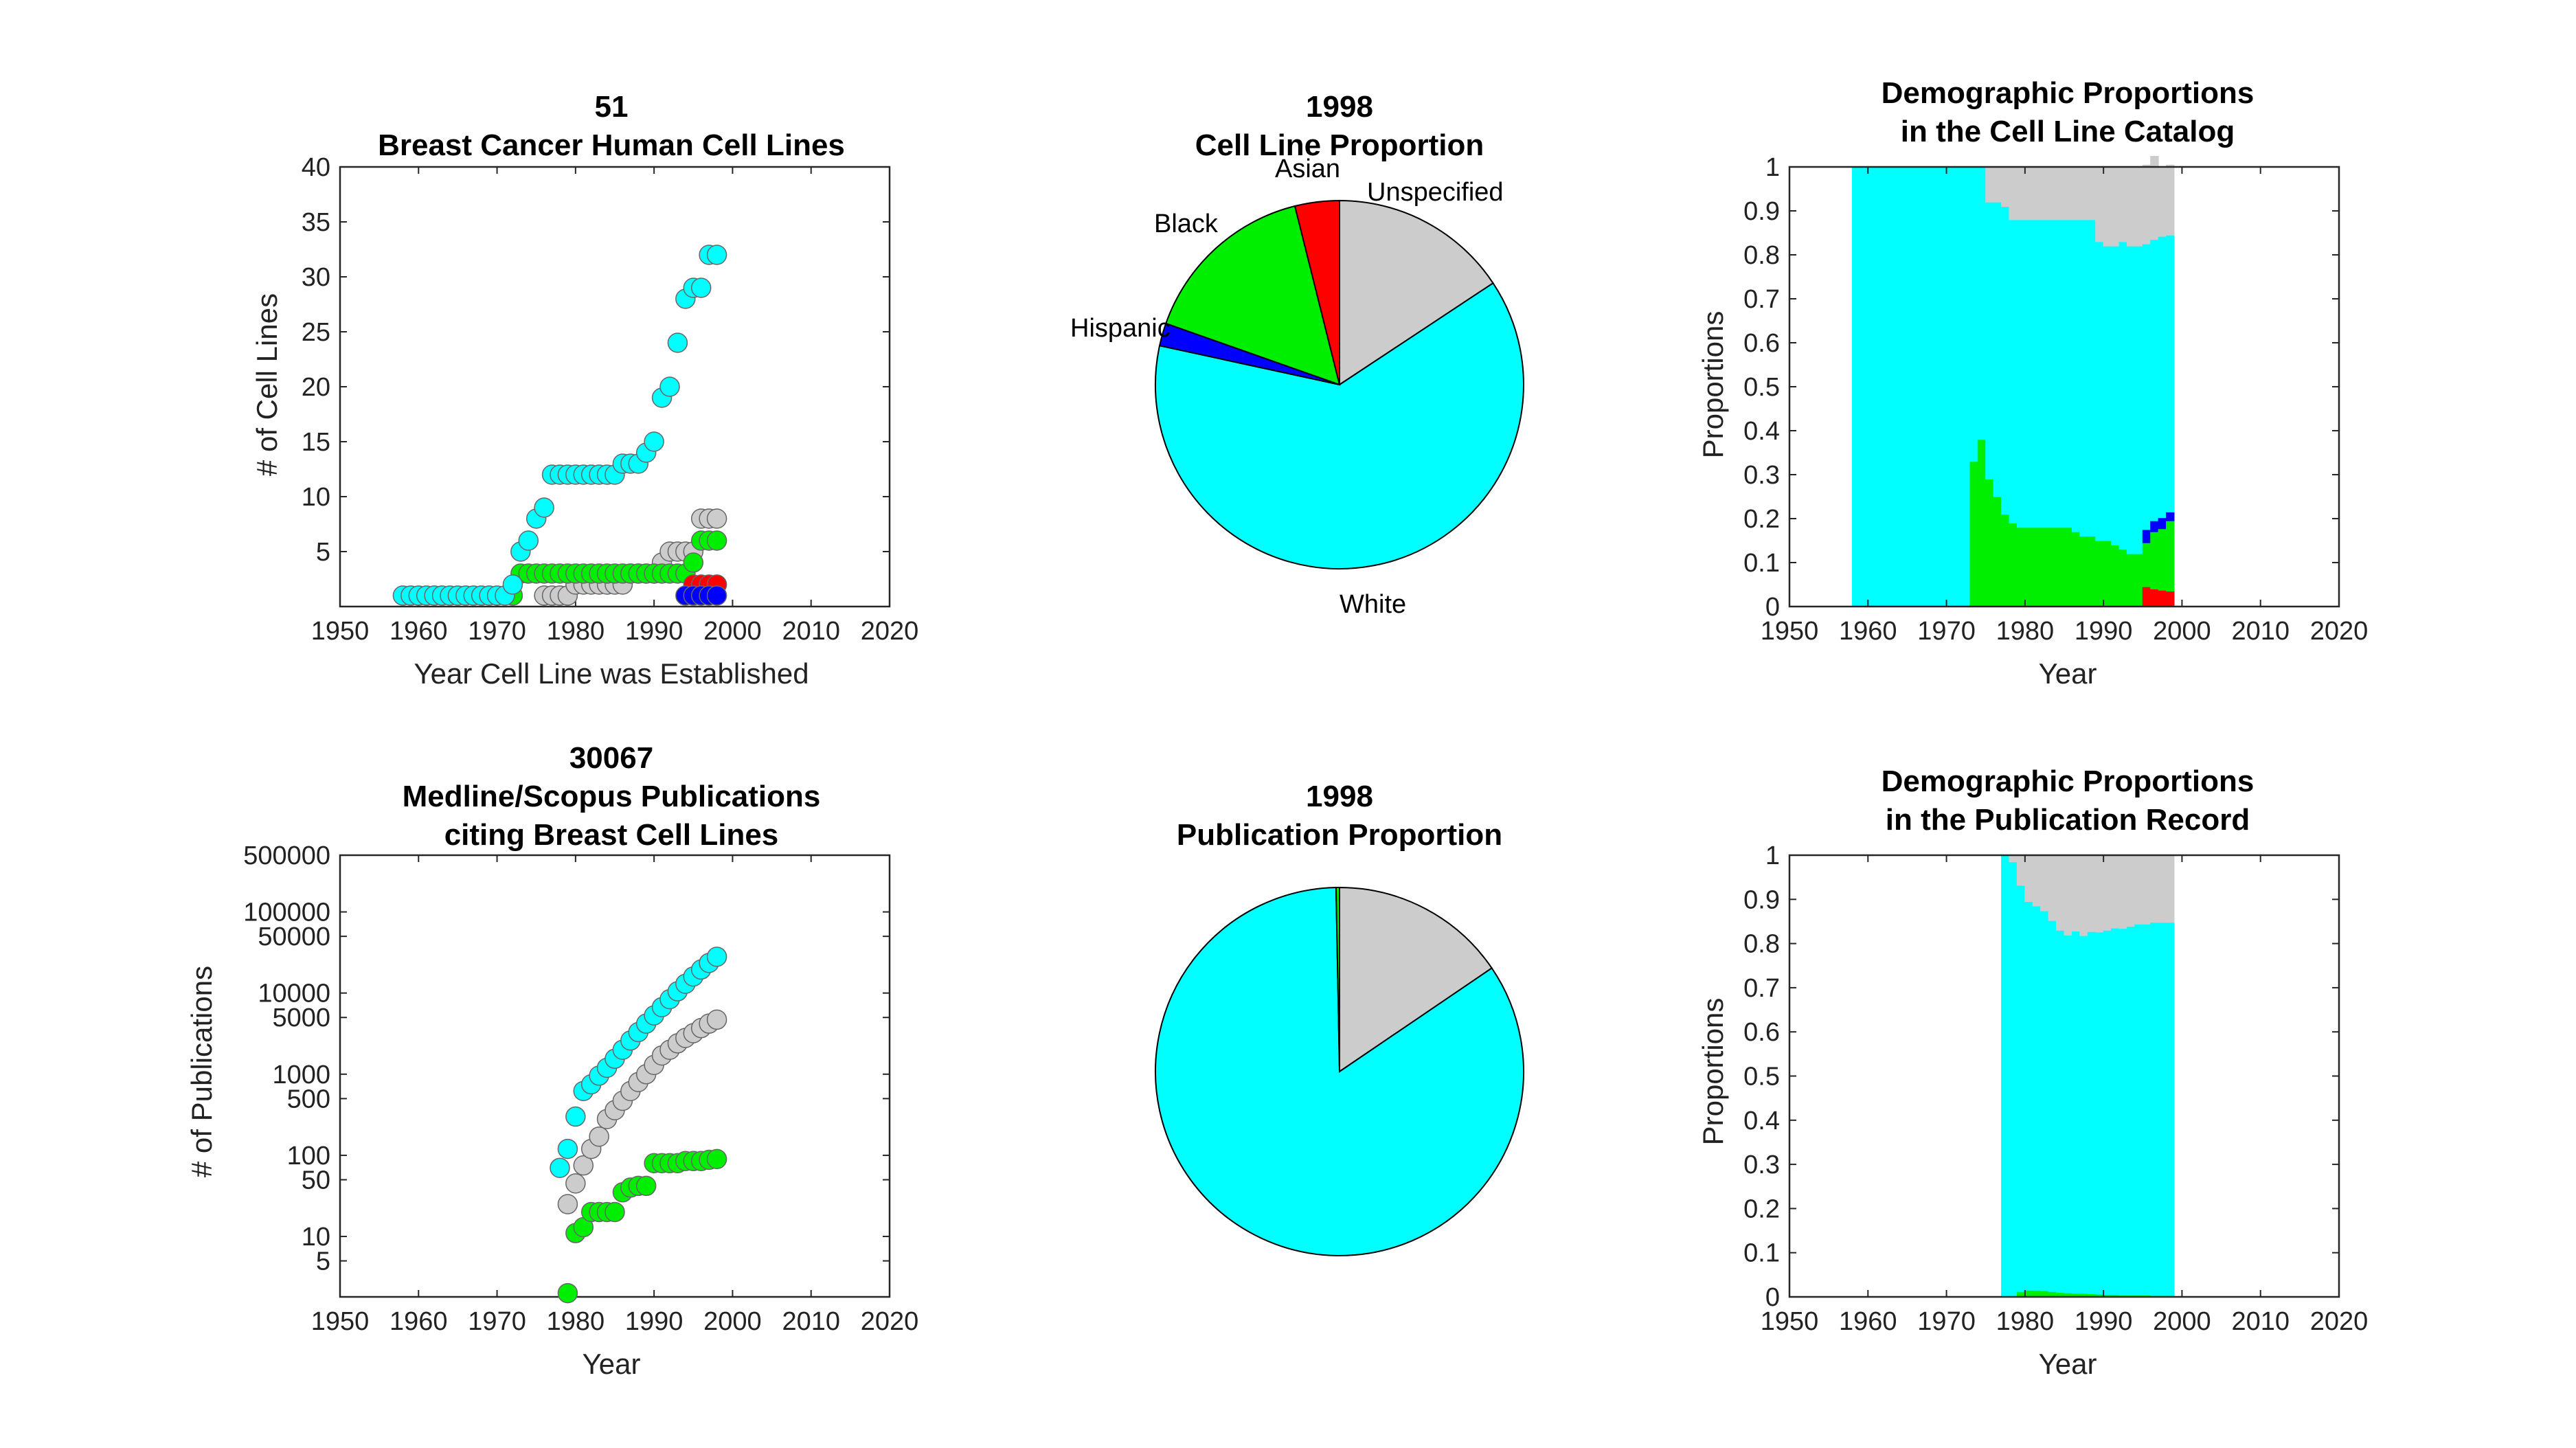  Describe the element at coordinates (1761, 988) in the screenshot. I see `publication-area-ytick-label: 0.7` at that location.